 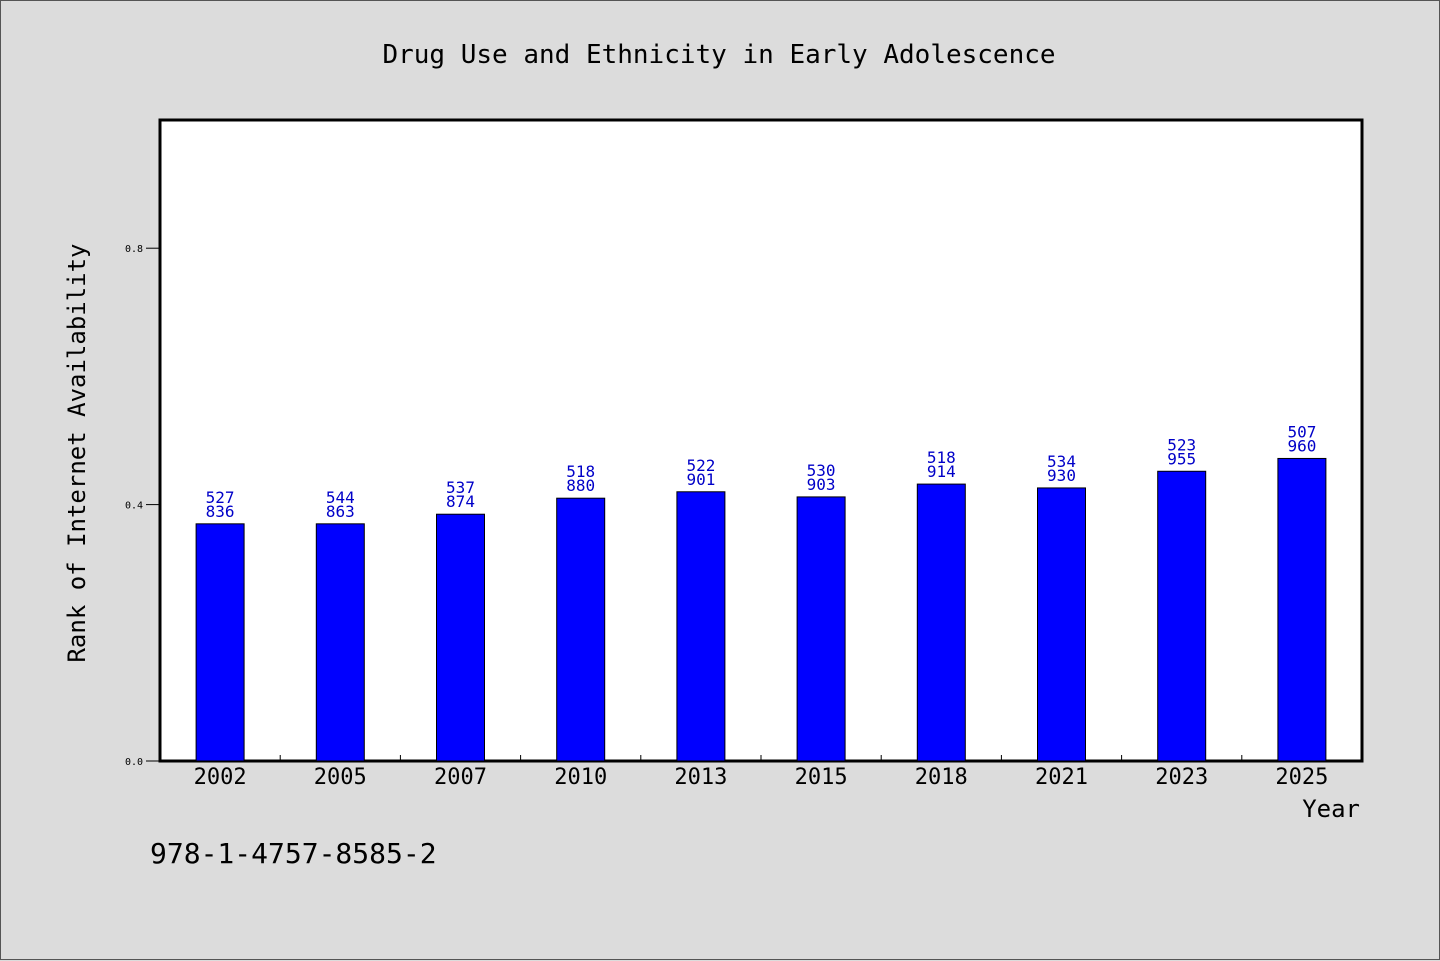 I want to click on bar-label-top: 527, so click(x=220, y=497).